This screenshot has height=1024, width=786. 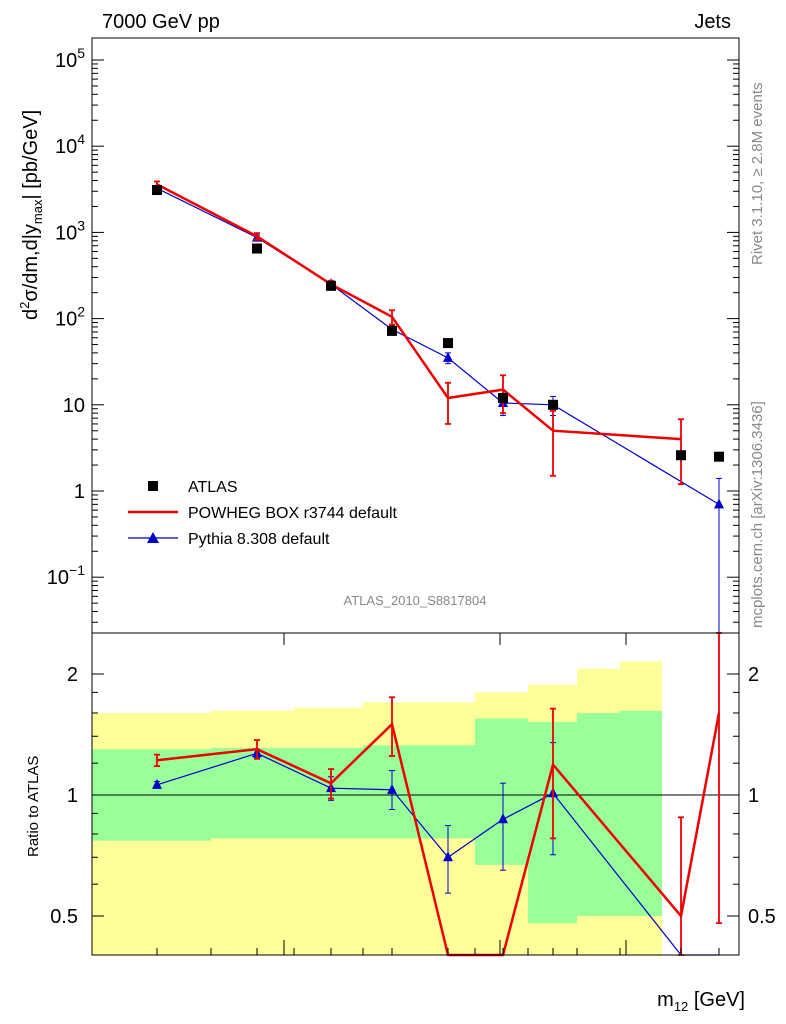 I want to click on legend-pythia-label: Pythia 8.308 default, so click(x=259, y=539).